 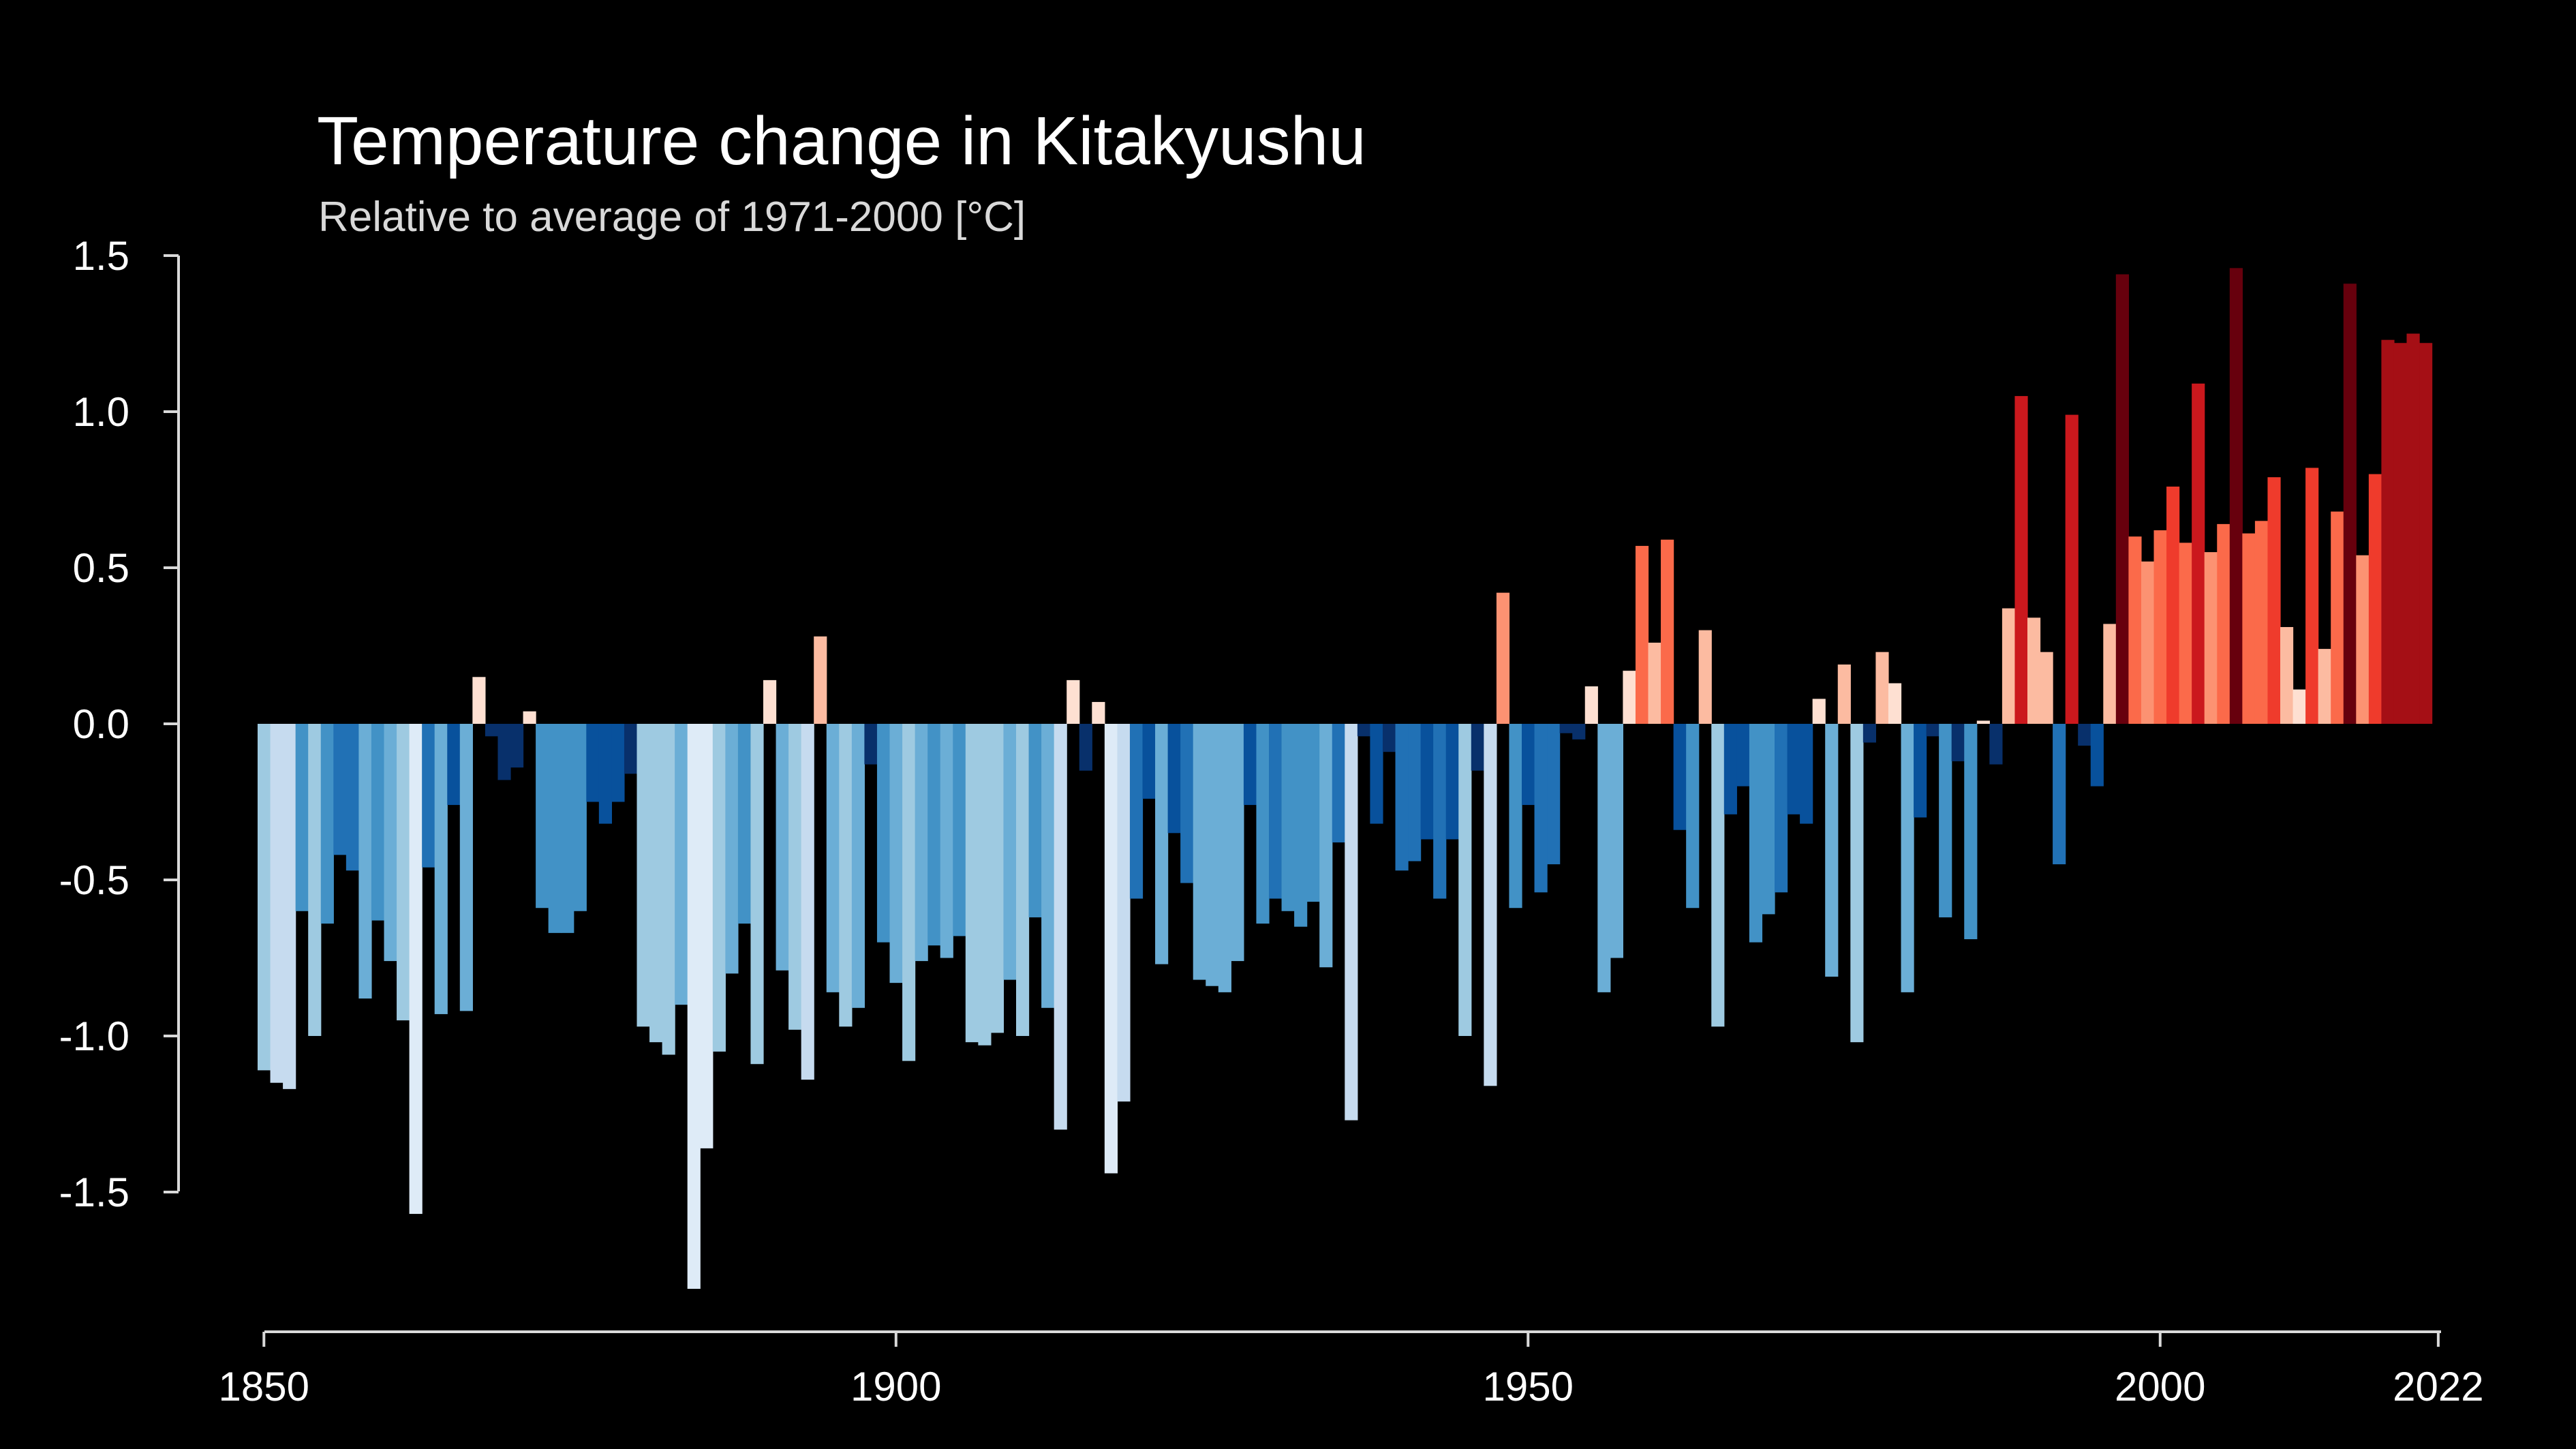 What do you see at coordinates (2274, 601) in the screenshot?
I see `bar-2009` at bounding box center [2274, 601].